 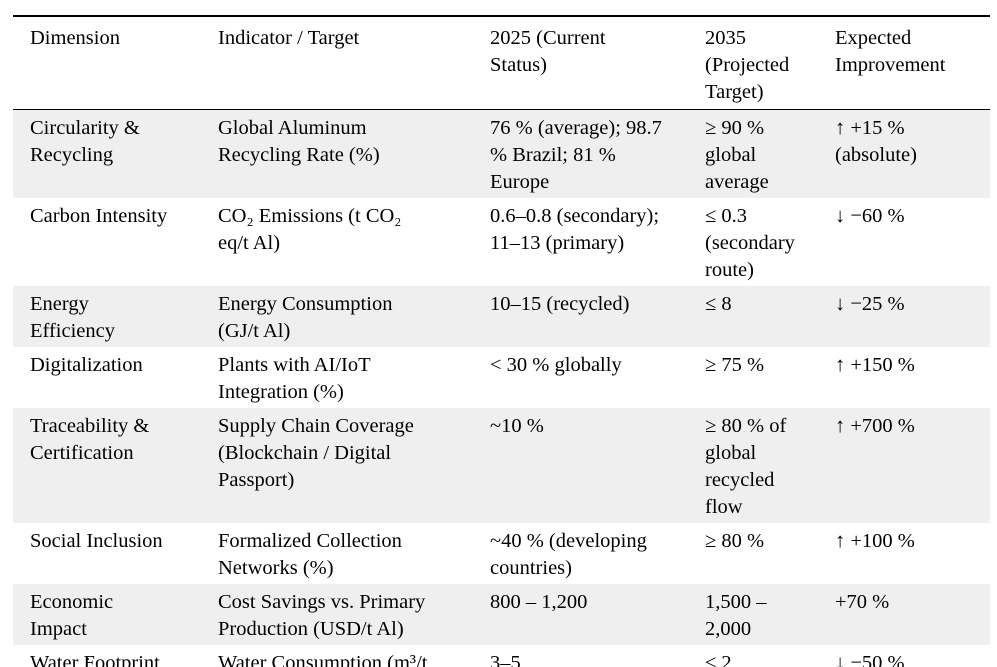 I want to click on cell-target-2035: ≥ 75 %, so click(x=735, y=364).